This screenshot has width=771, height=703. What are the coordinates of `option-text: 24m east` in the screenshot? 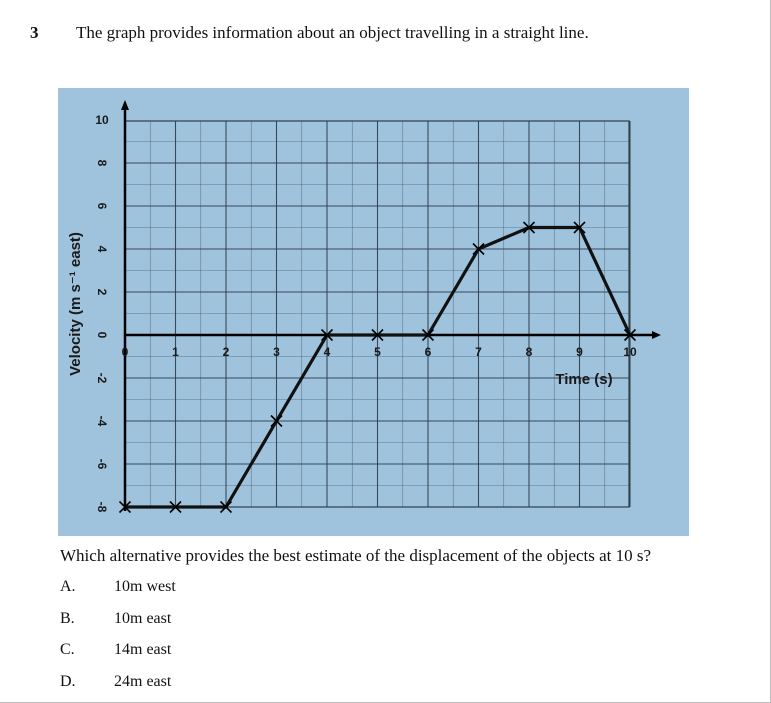 It's located at (143, 681).